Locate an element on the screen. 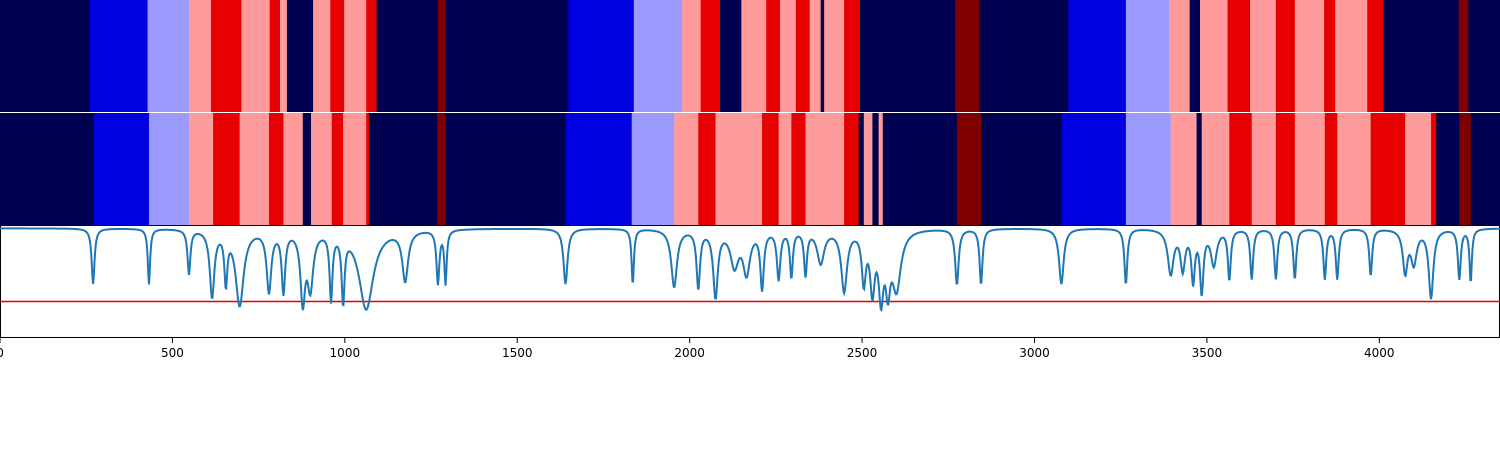  x-tick-label: 2500 is located at coordinates (862, 353).